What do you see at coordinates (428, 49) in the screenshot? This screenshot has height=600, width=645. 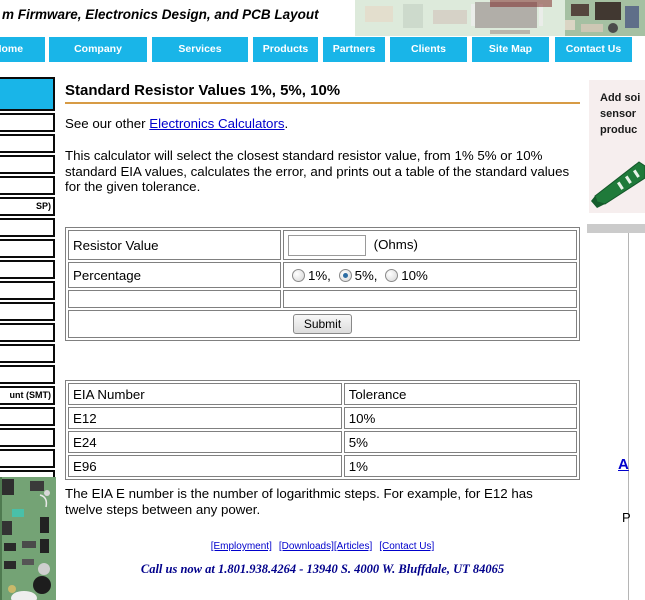 I see `nav-item-clients: Clients` at bounding box center [428, 49].